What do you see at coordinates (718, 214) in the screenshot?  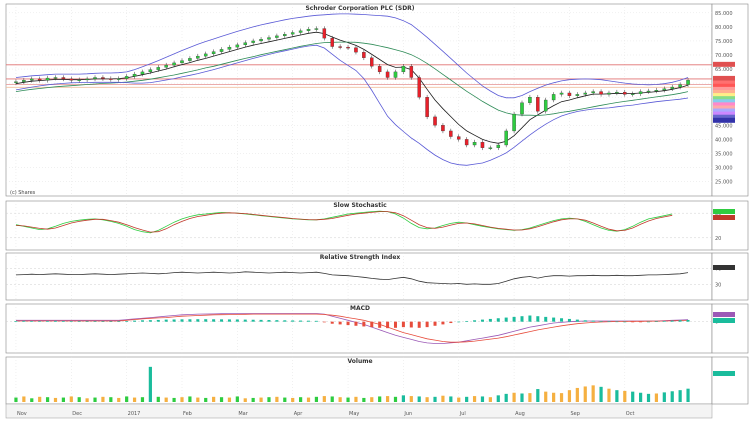 I see `y-tick-label: 80` at bounding box center [718, 214].